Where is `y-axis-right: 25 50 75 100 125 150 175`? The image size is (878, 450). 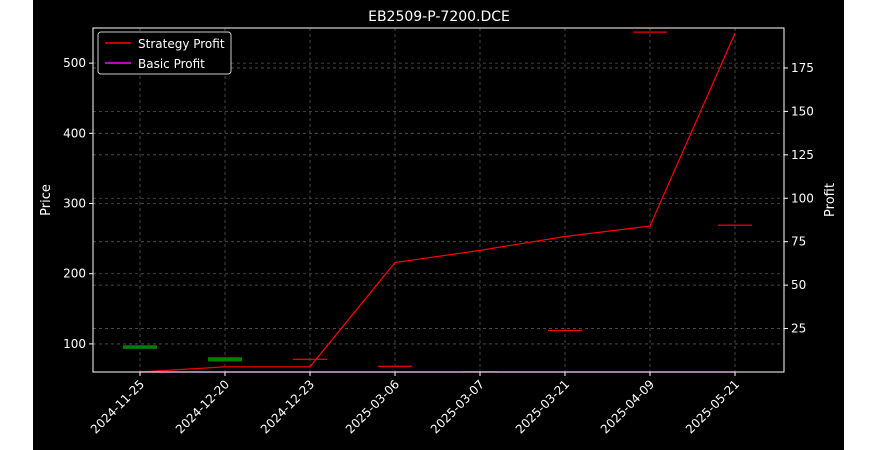
y-axis-right: 25 50 75 100 125 150 175 is located at coordinates (799, 198).